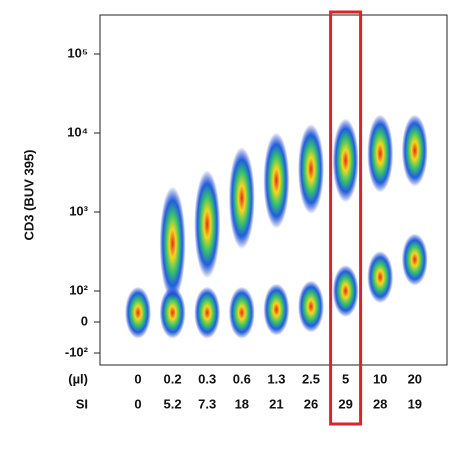 This screenshot has width=474, height=450. What do you see at coordinates (276, 378) in the screenshot?
I see `dose-label: 1.3` at bounding box center [276, 378].